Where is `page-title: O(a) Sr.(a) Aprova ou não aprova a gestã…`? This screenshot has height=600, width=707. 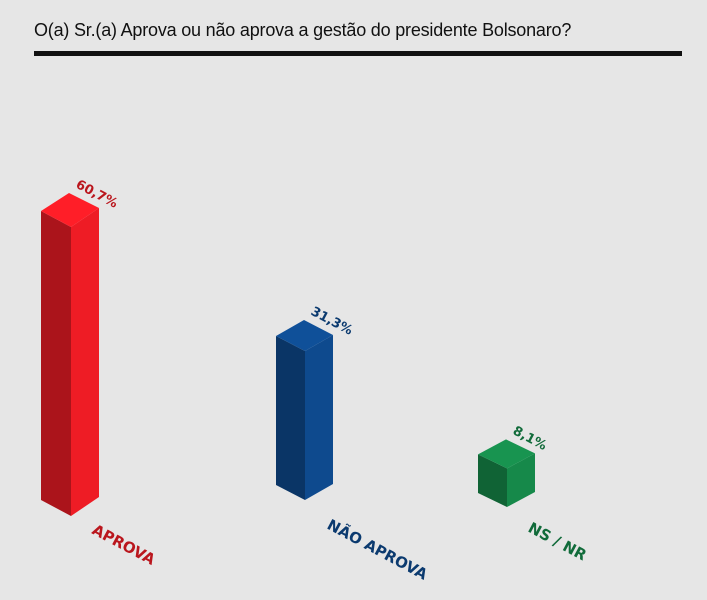
page-title: O(a) Sr.(a) Aprova ou não aprova a gestã… is located at coordinates (303, 30).